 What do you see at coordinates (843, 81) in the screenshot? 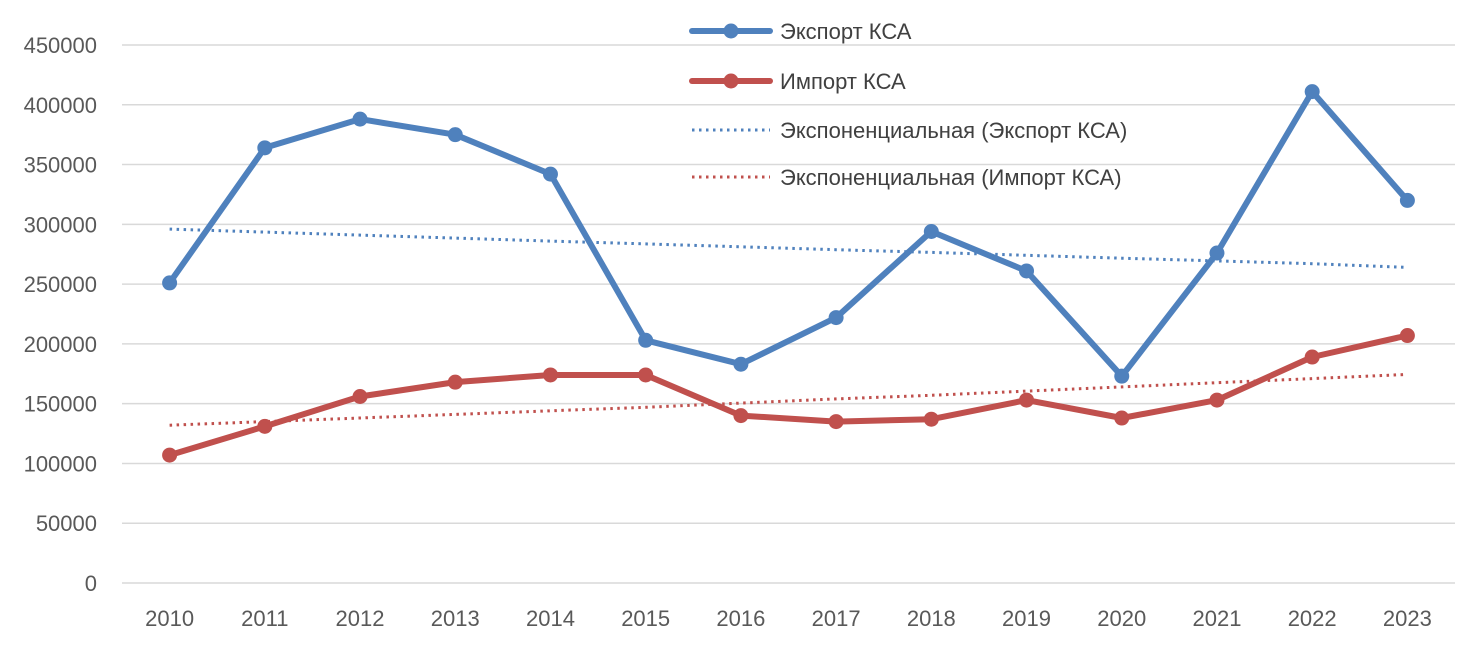
I see `legend-label: Импорт КСА` at bounding box center [843, 81].